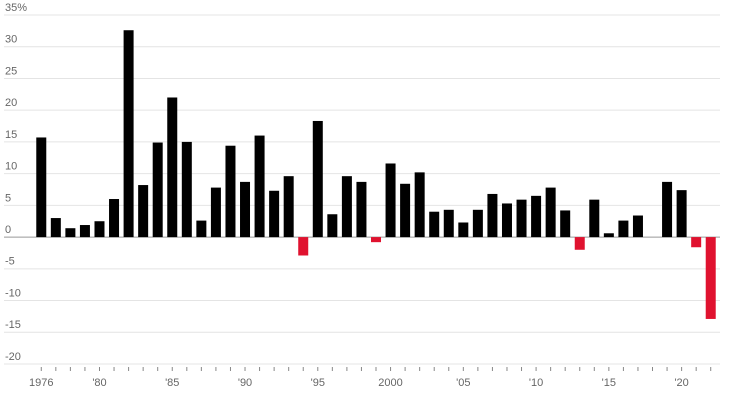 The image size is (732, 402). What do you see at coordinates (99, 383) in the screenshot?
I see `x-tick-label: '80` at bounding box center [99, 383].